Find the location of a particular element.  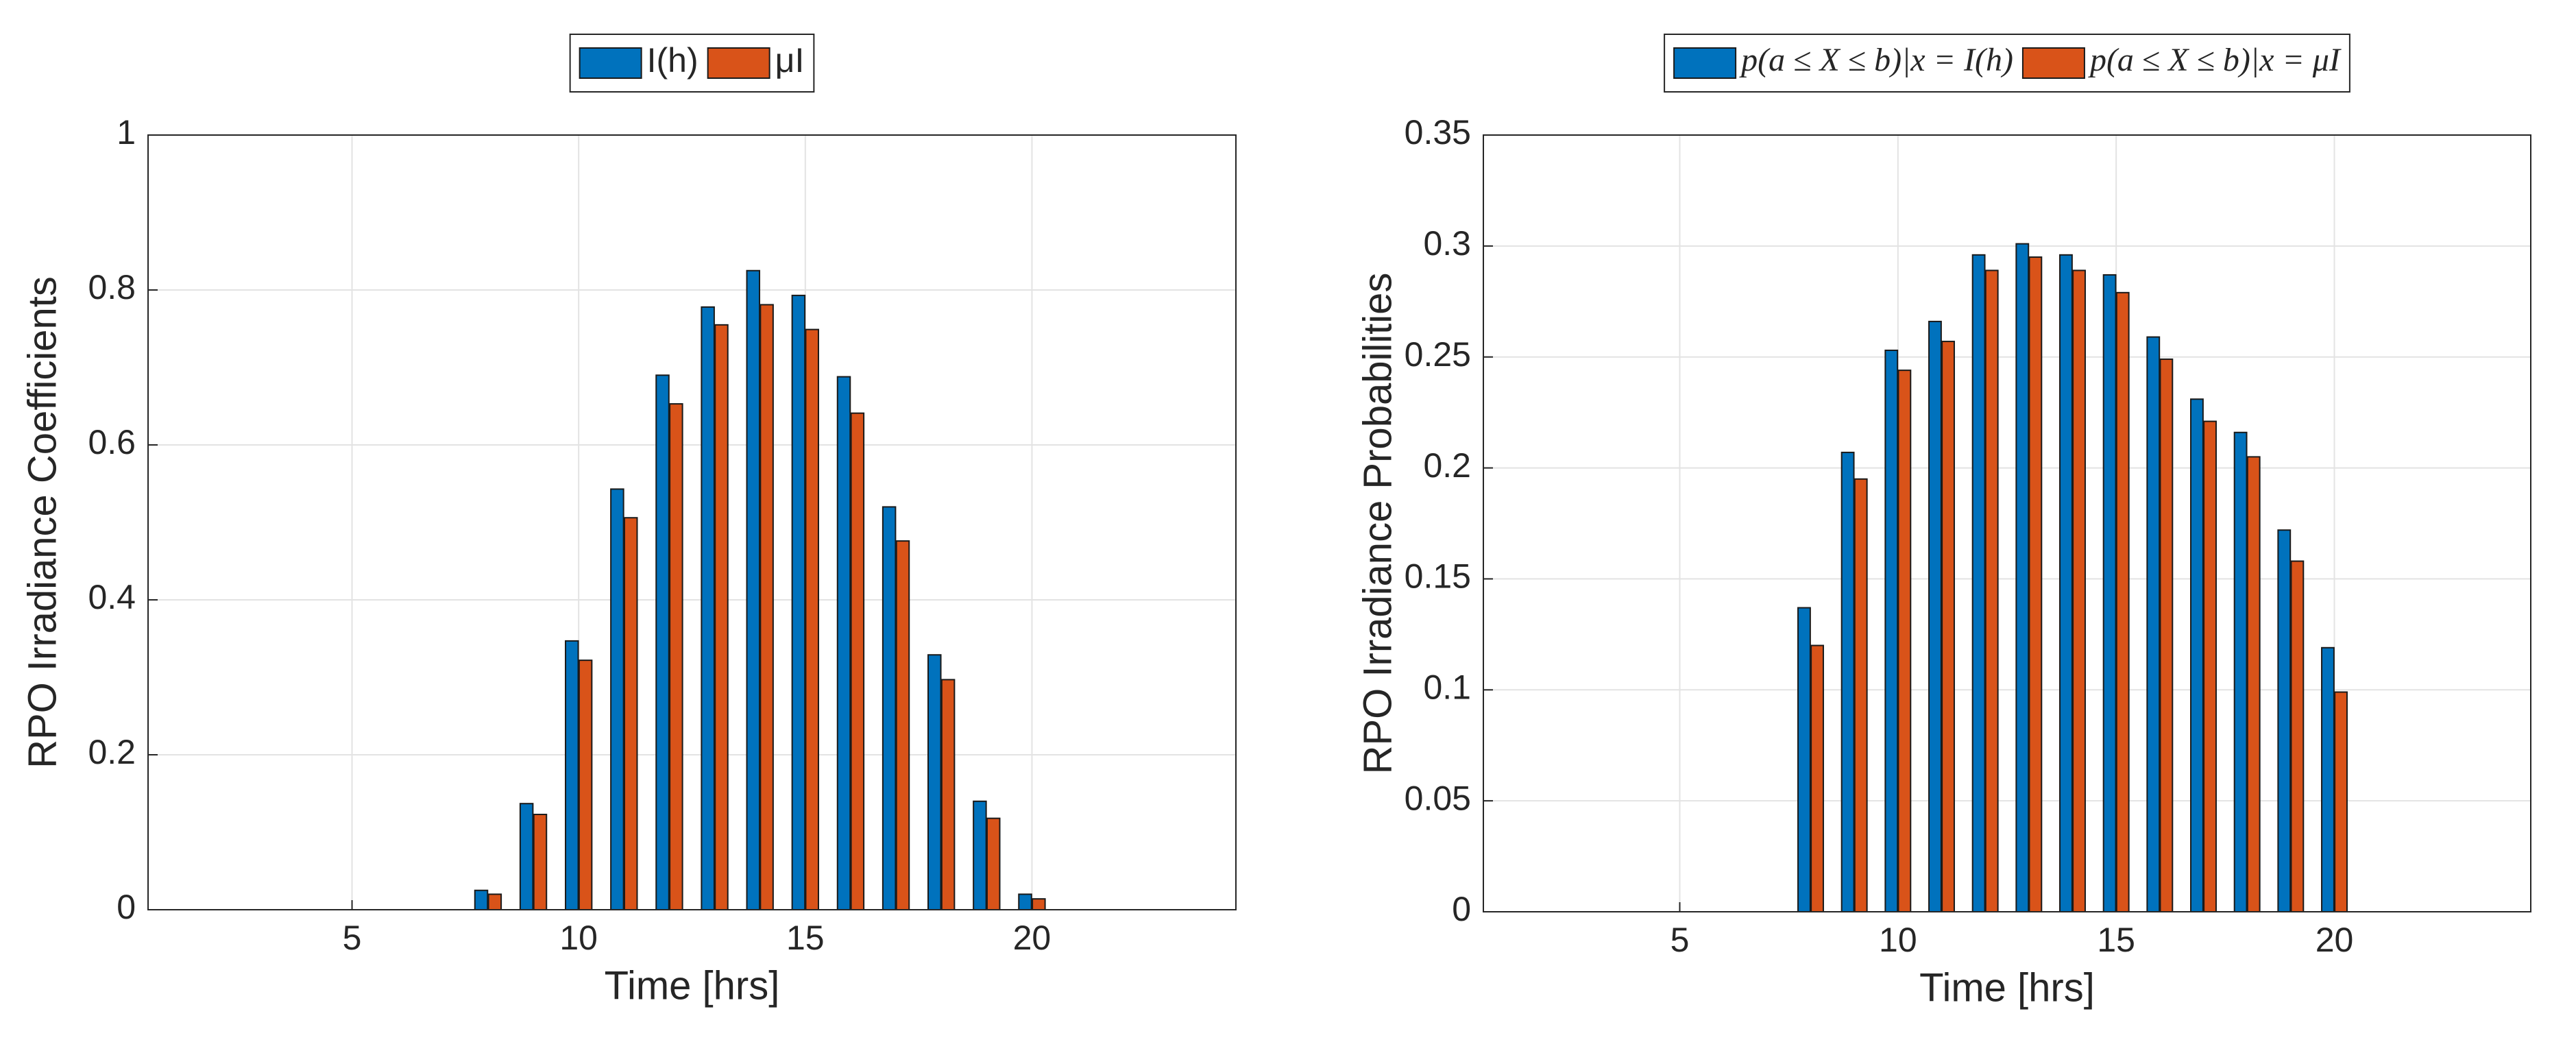

y-axis-label: RPO Irradiance Coefficients is located at coordinates (42, 522).